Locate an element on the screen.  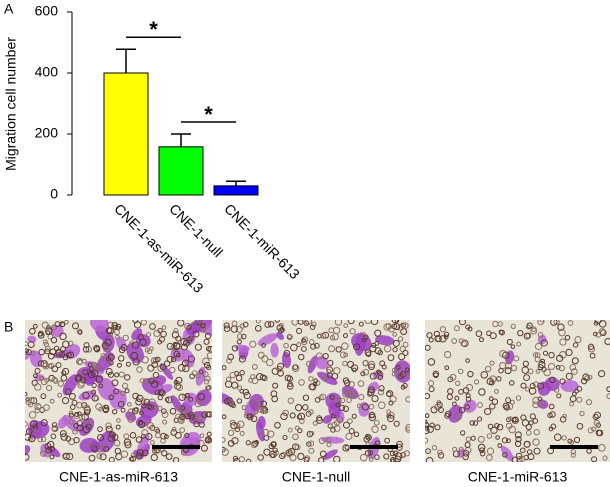
x-tick-label: CNE-1-null is located at coordinates (196, 230).